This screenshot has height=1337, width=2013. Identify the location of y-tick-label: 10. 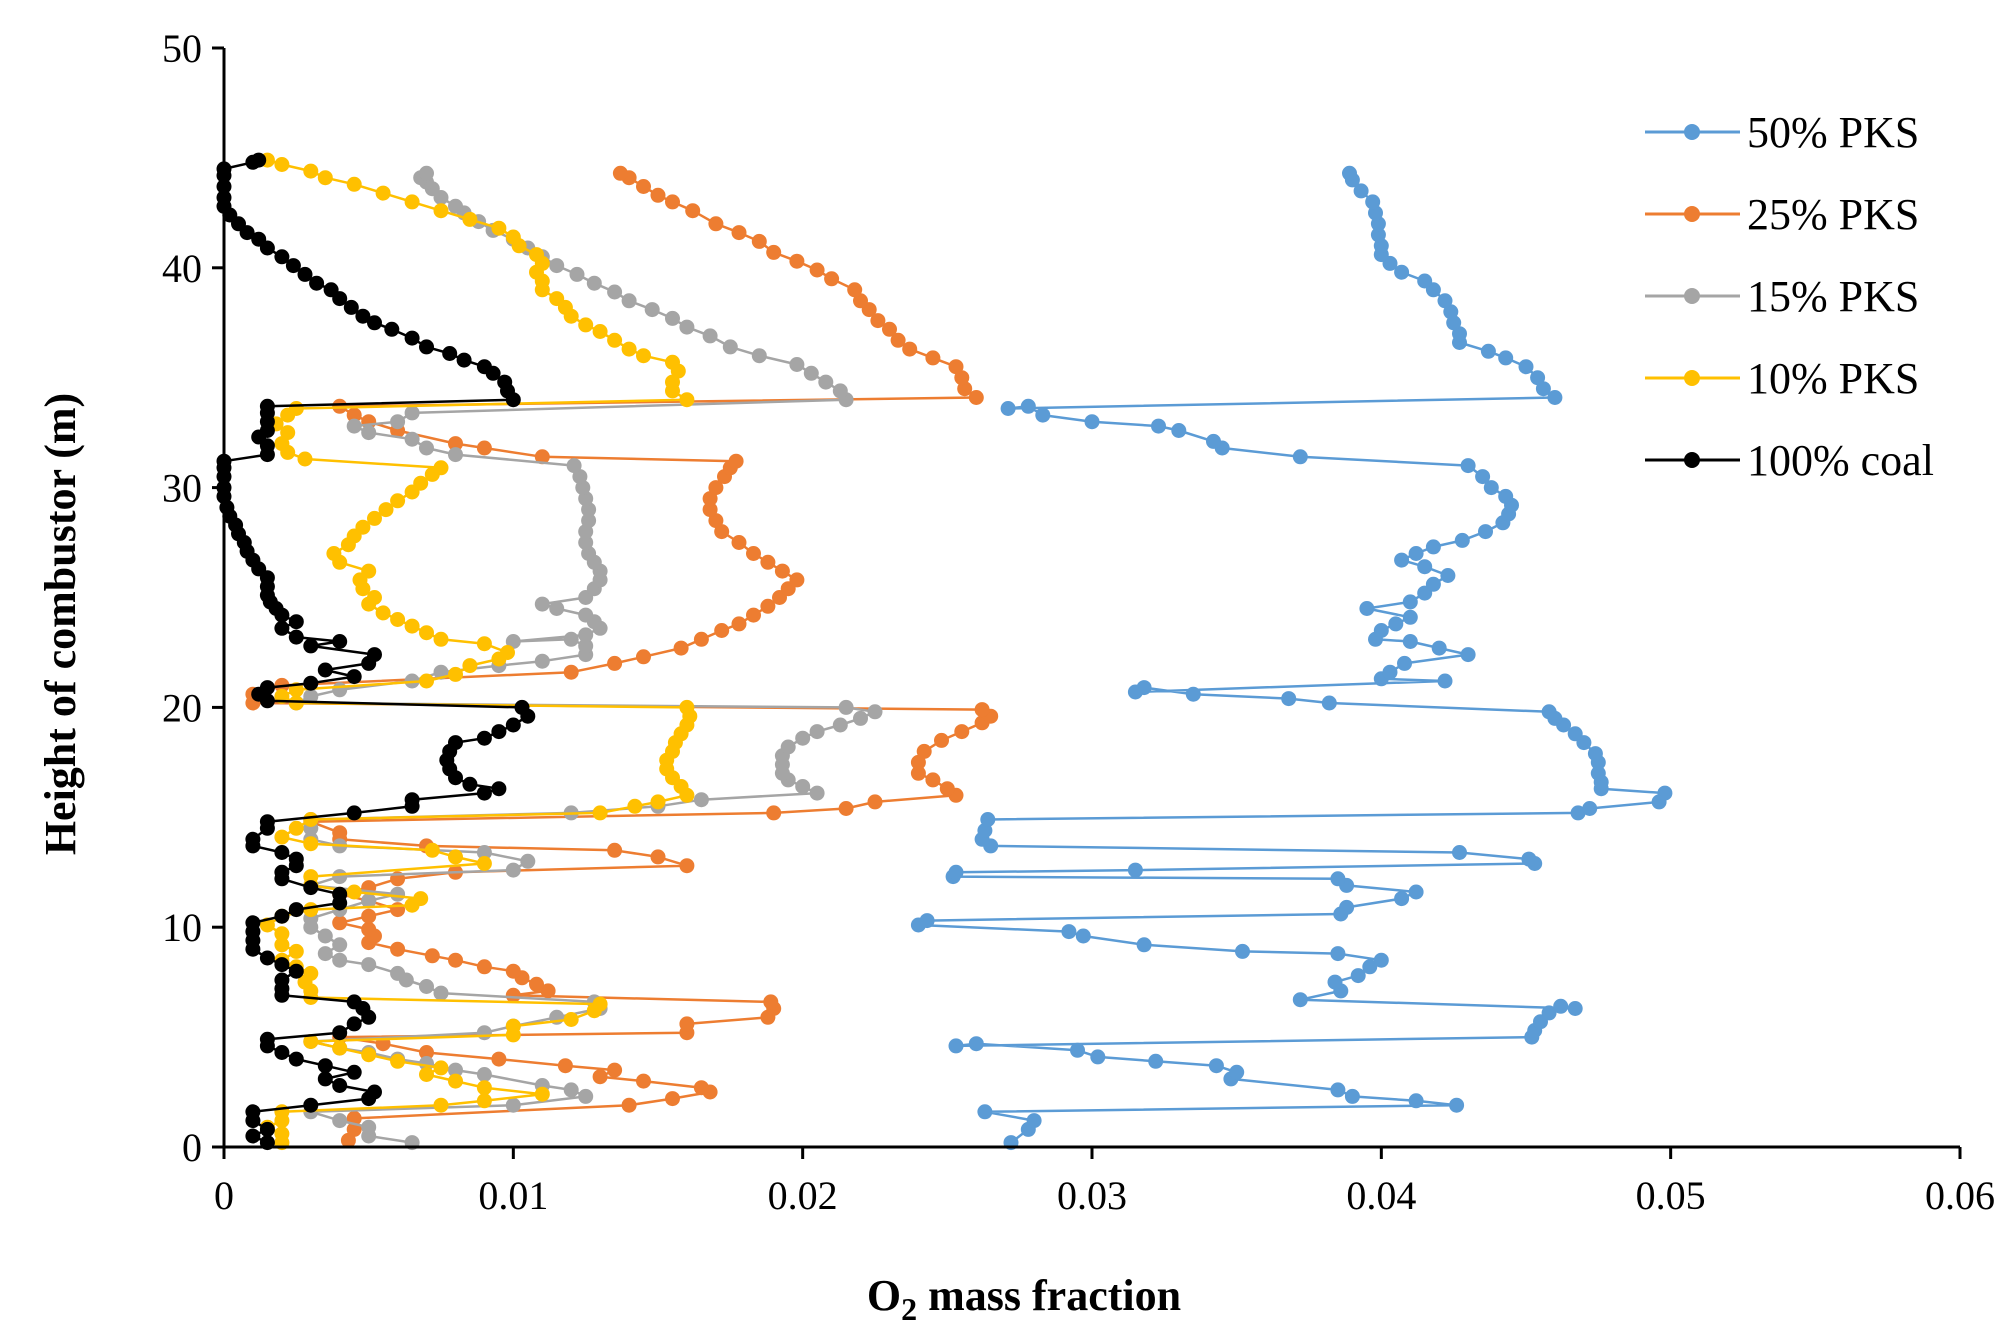
(182, 927).